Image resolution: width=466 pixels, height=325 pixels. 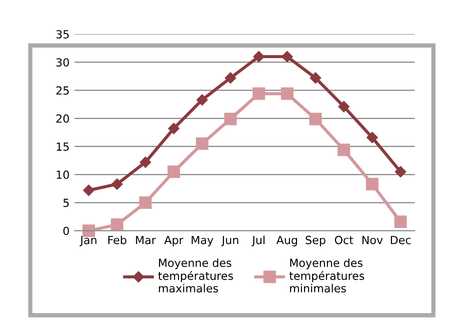 What do you see at coordinates (400, 240) in the screenshot?
I see `x-tick-label: Dec` at bounding box center [400, 240].